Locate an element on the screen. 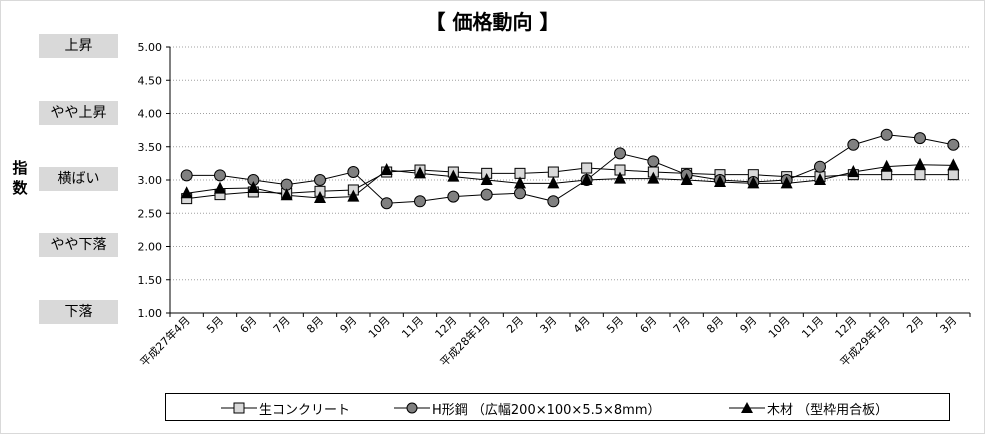 The width and height of the screenshot is (985, 434). chart-title: 【 価格動向 】 is located at coordinates (492, 22).